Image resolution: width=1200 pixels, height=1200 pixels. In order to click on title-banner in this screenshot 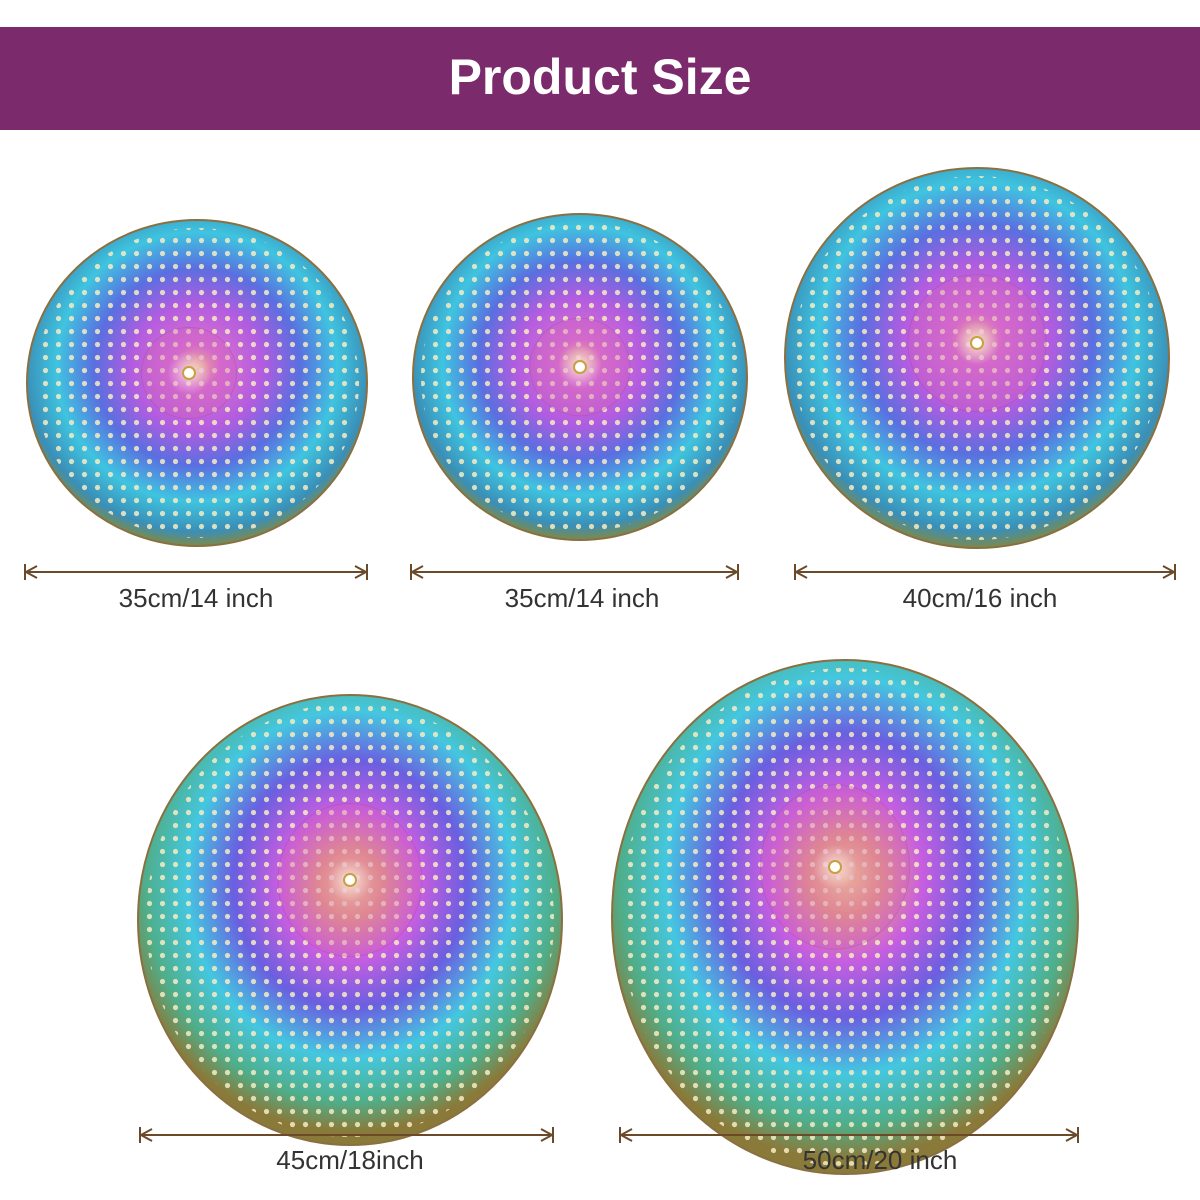, I will do `click(600, 78)`.